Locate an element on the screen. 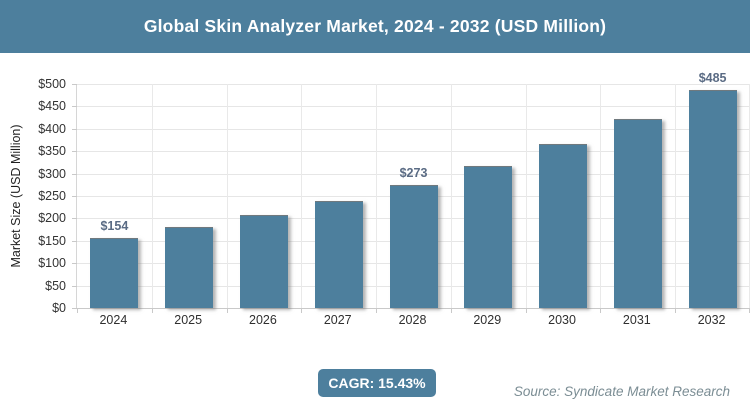  y-axis-tick-label: $100 is located at coordinates (52, 263).